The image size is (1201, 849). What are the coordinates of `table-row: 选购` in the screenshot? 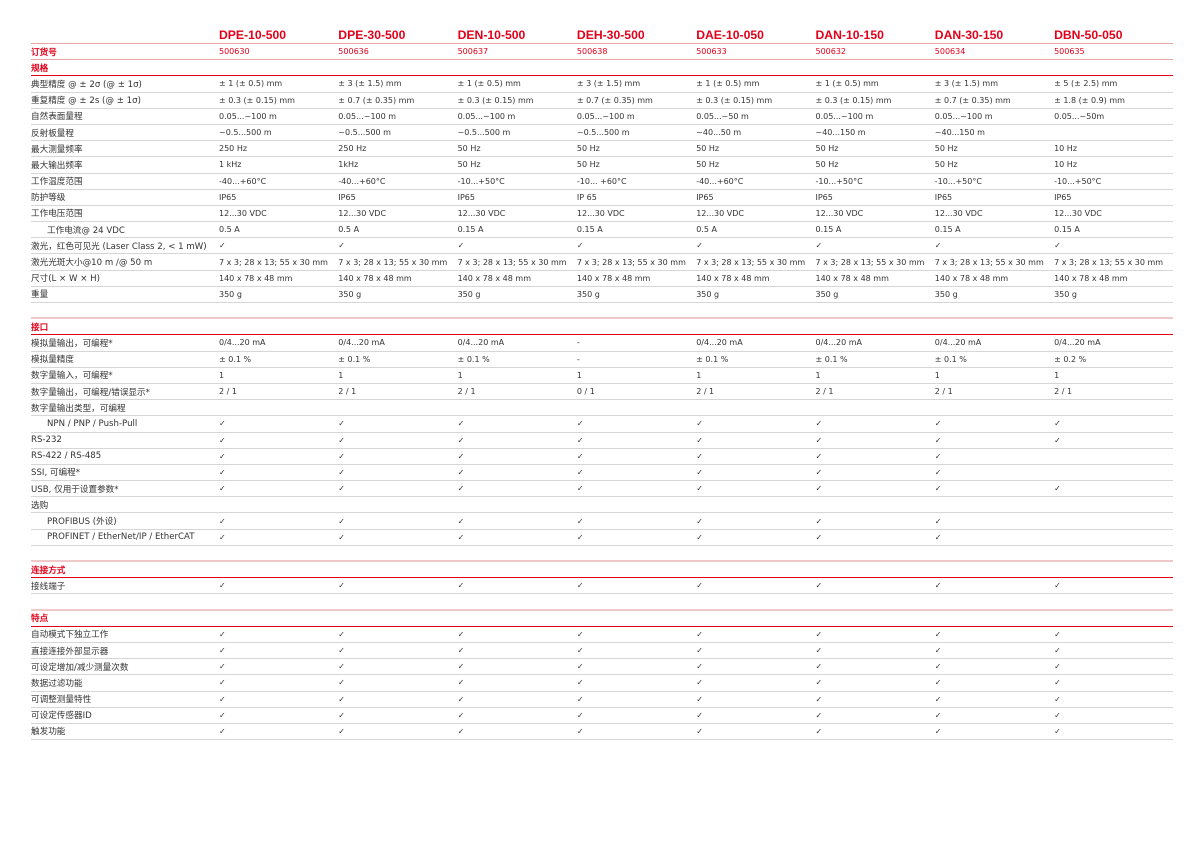 It's located at (602, 505).